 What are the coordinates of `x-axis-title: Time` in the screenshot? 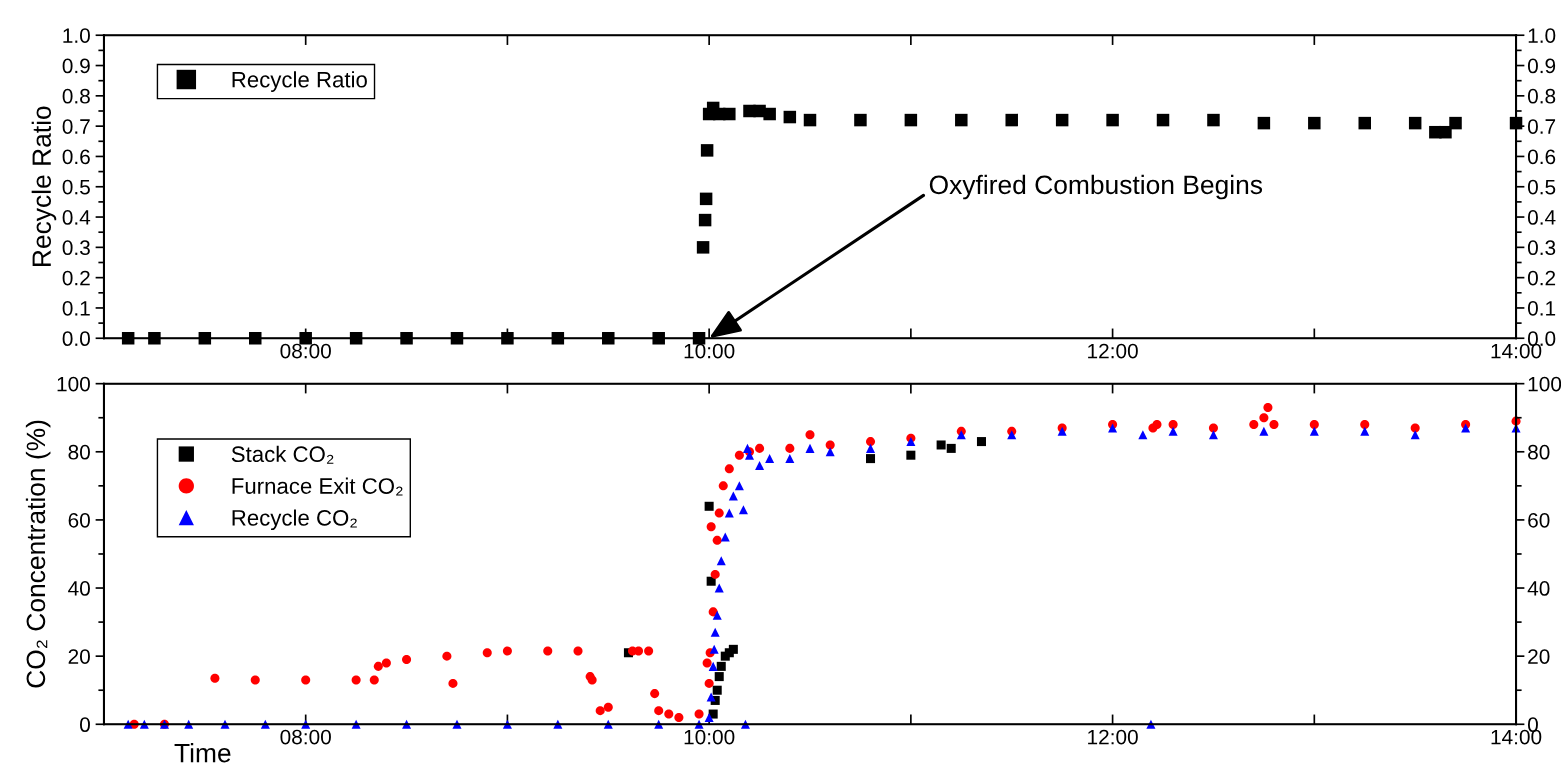 It's located at (202, 753).